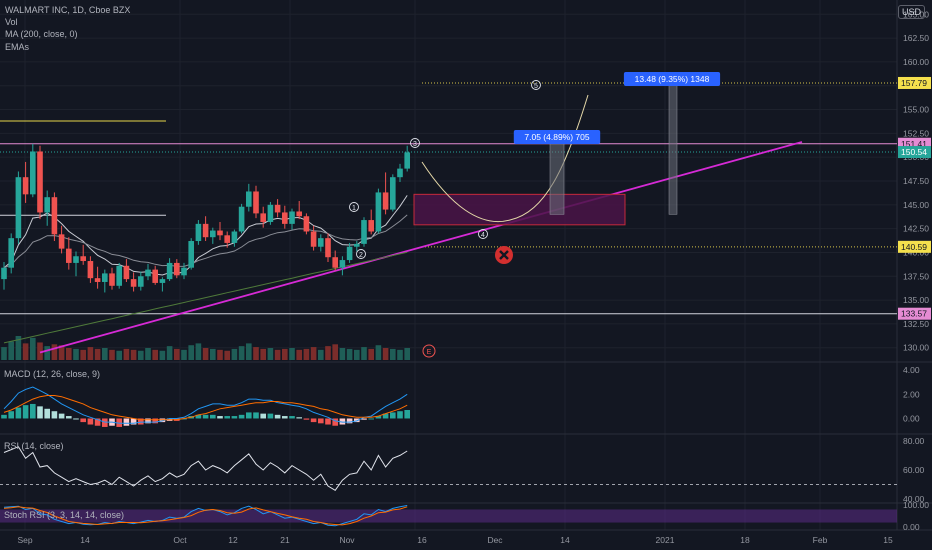 This screenshot has width=932, height=550. I want to click on stoch-band, so click(448, 516).